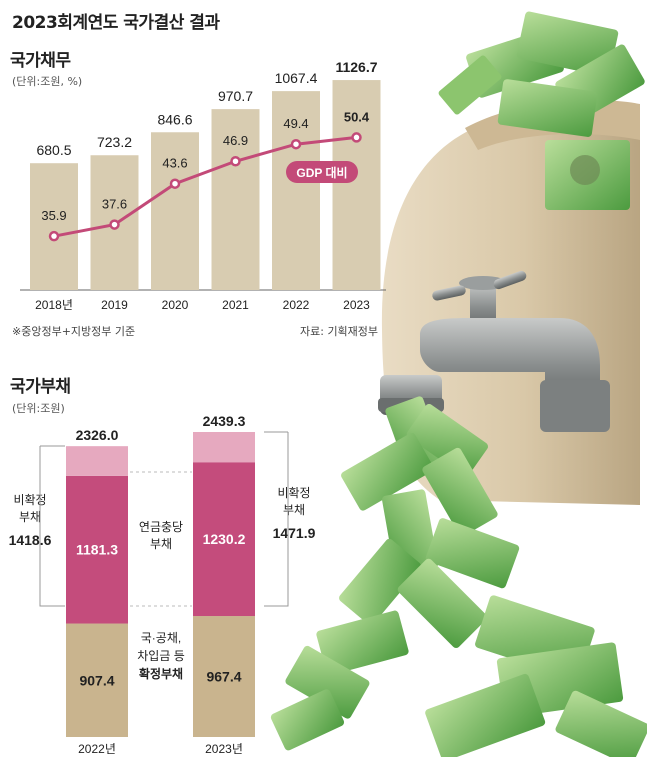 This screenshot has width=647, height=757. Describe the element at coordinates (174, 163) in the screenshot. I see `gdp-ratio-label-2: 43.6` at that location.